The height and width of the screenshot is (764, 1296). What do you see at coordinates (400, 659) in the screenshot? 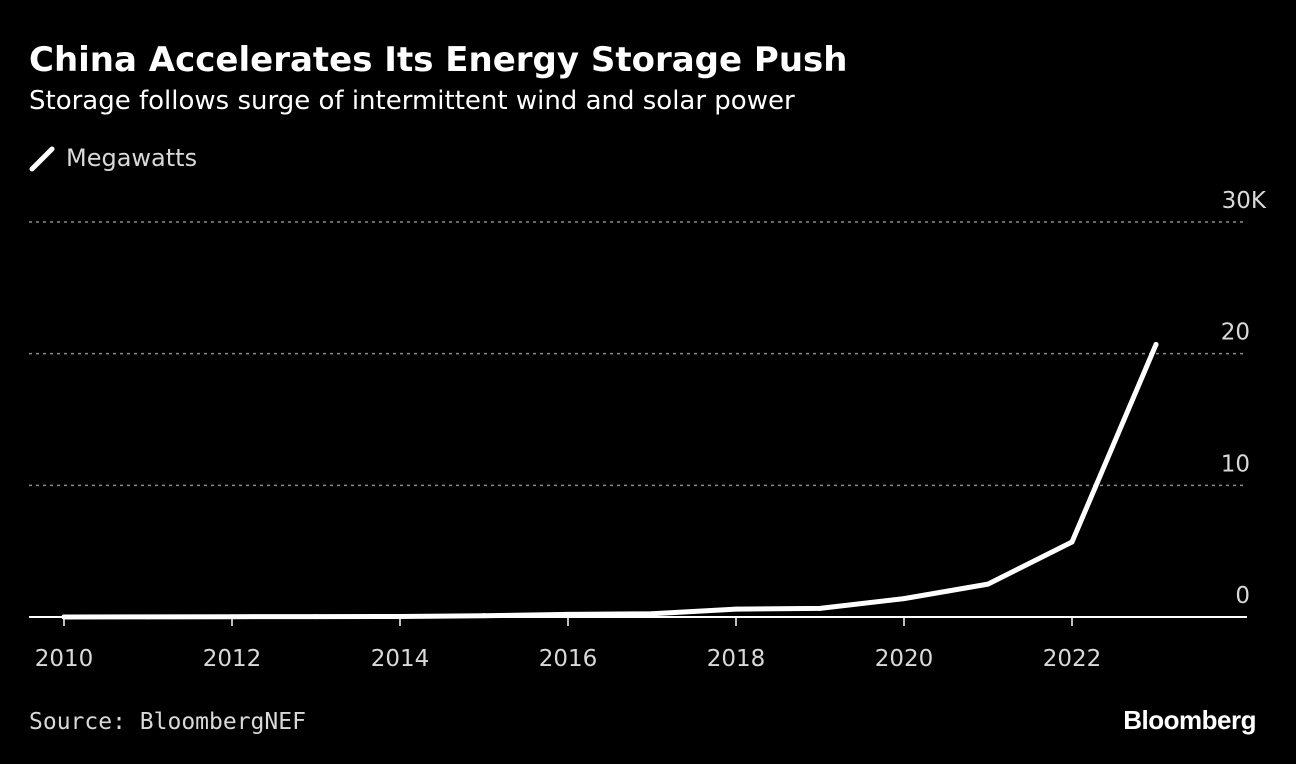
I see `x-tick-label: 2014` at bounding box center [400, 659].